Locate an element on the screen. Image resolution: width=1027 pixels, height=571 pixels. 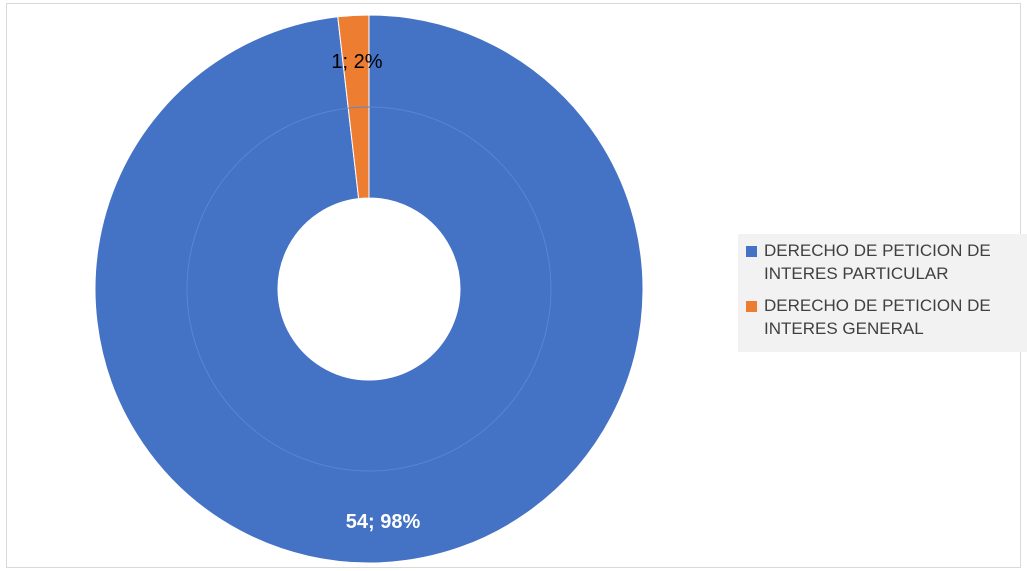
legend-swatch-blue is located at coordinates (751, 251).